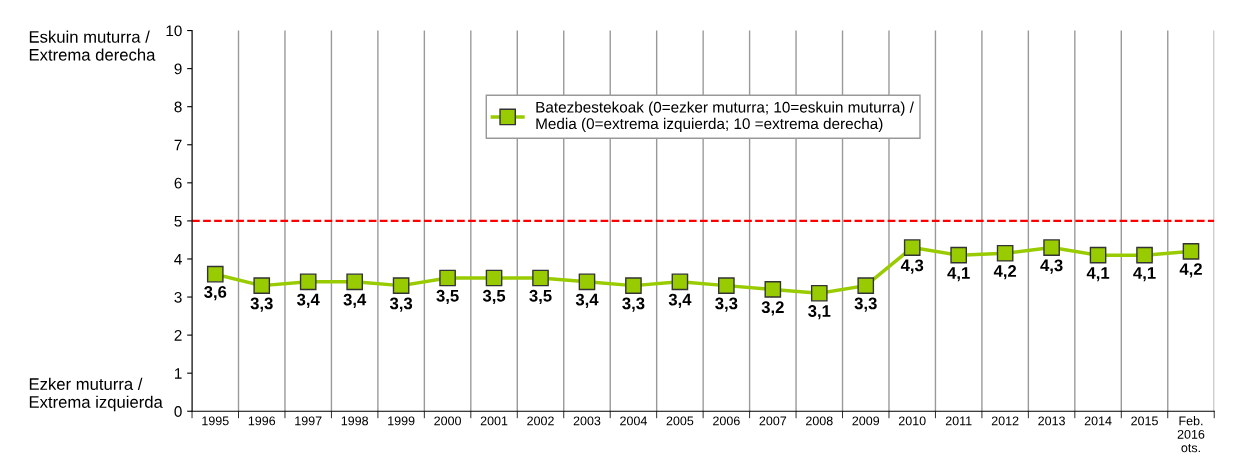 The height and width of the screenshot is (470, 1239). Describe the element at coordinates (1005, 421) in the screenshot. I see `x-tick-label: 2012` at that location.